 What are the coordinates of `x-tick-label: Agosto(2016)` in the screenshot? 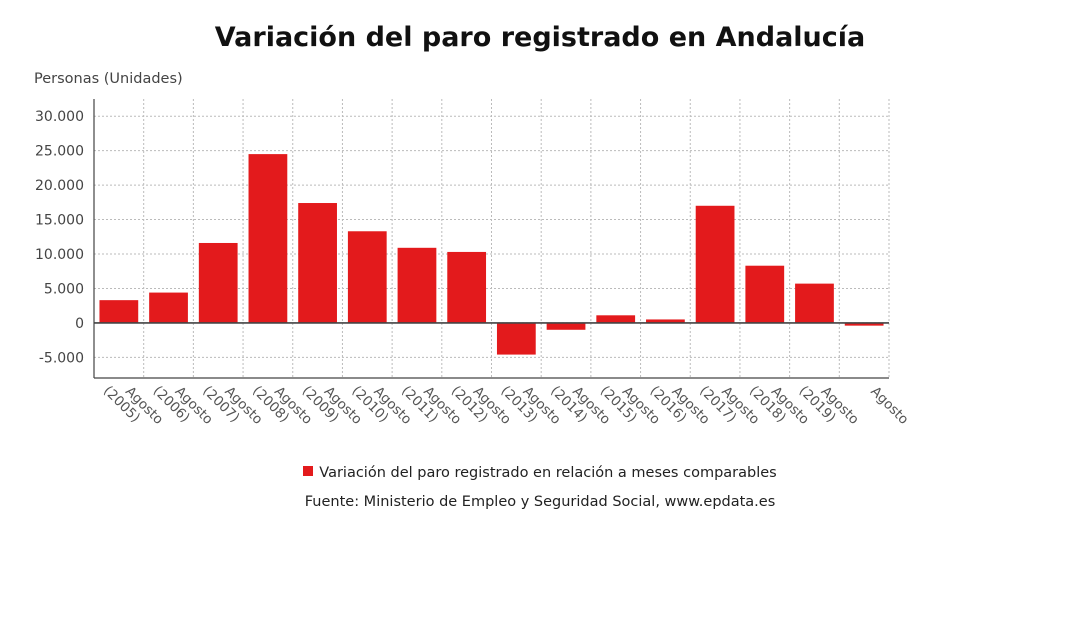 It's located at (680, 405).